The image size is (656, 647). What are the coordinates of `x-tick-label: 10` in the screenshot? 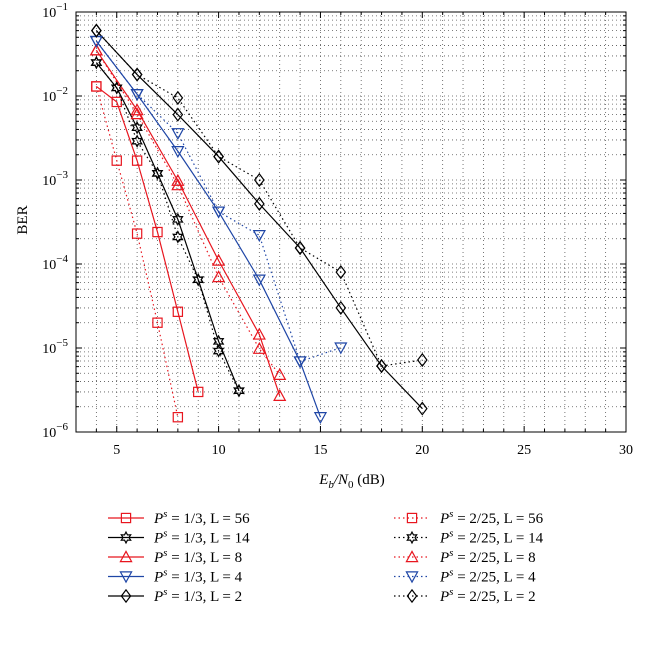 It's located at (219, 450).